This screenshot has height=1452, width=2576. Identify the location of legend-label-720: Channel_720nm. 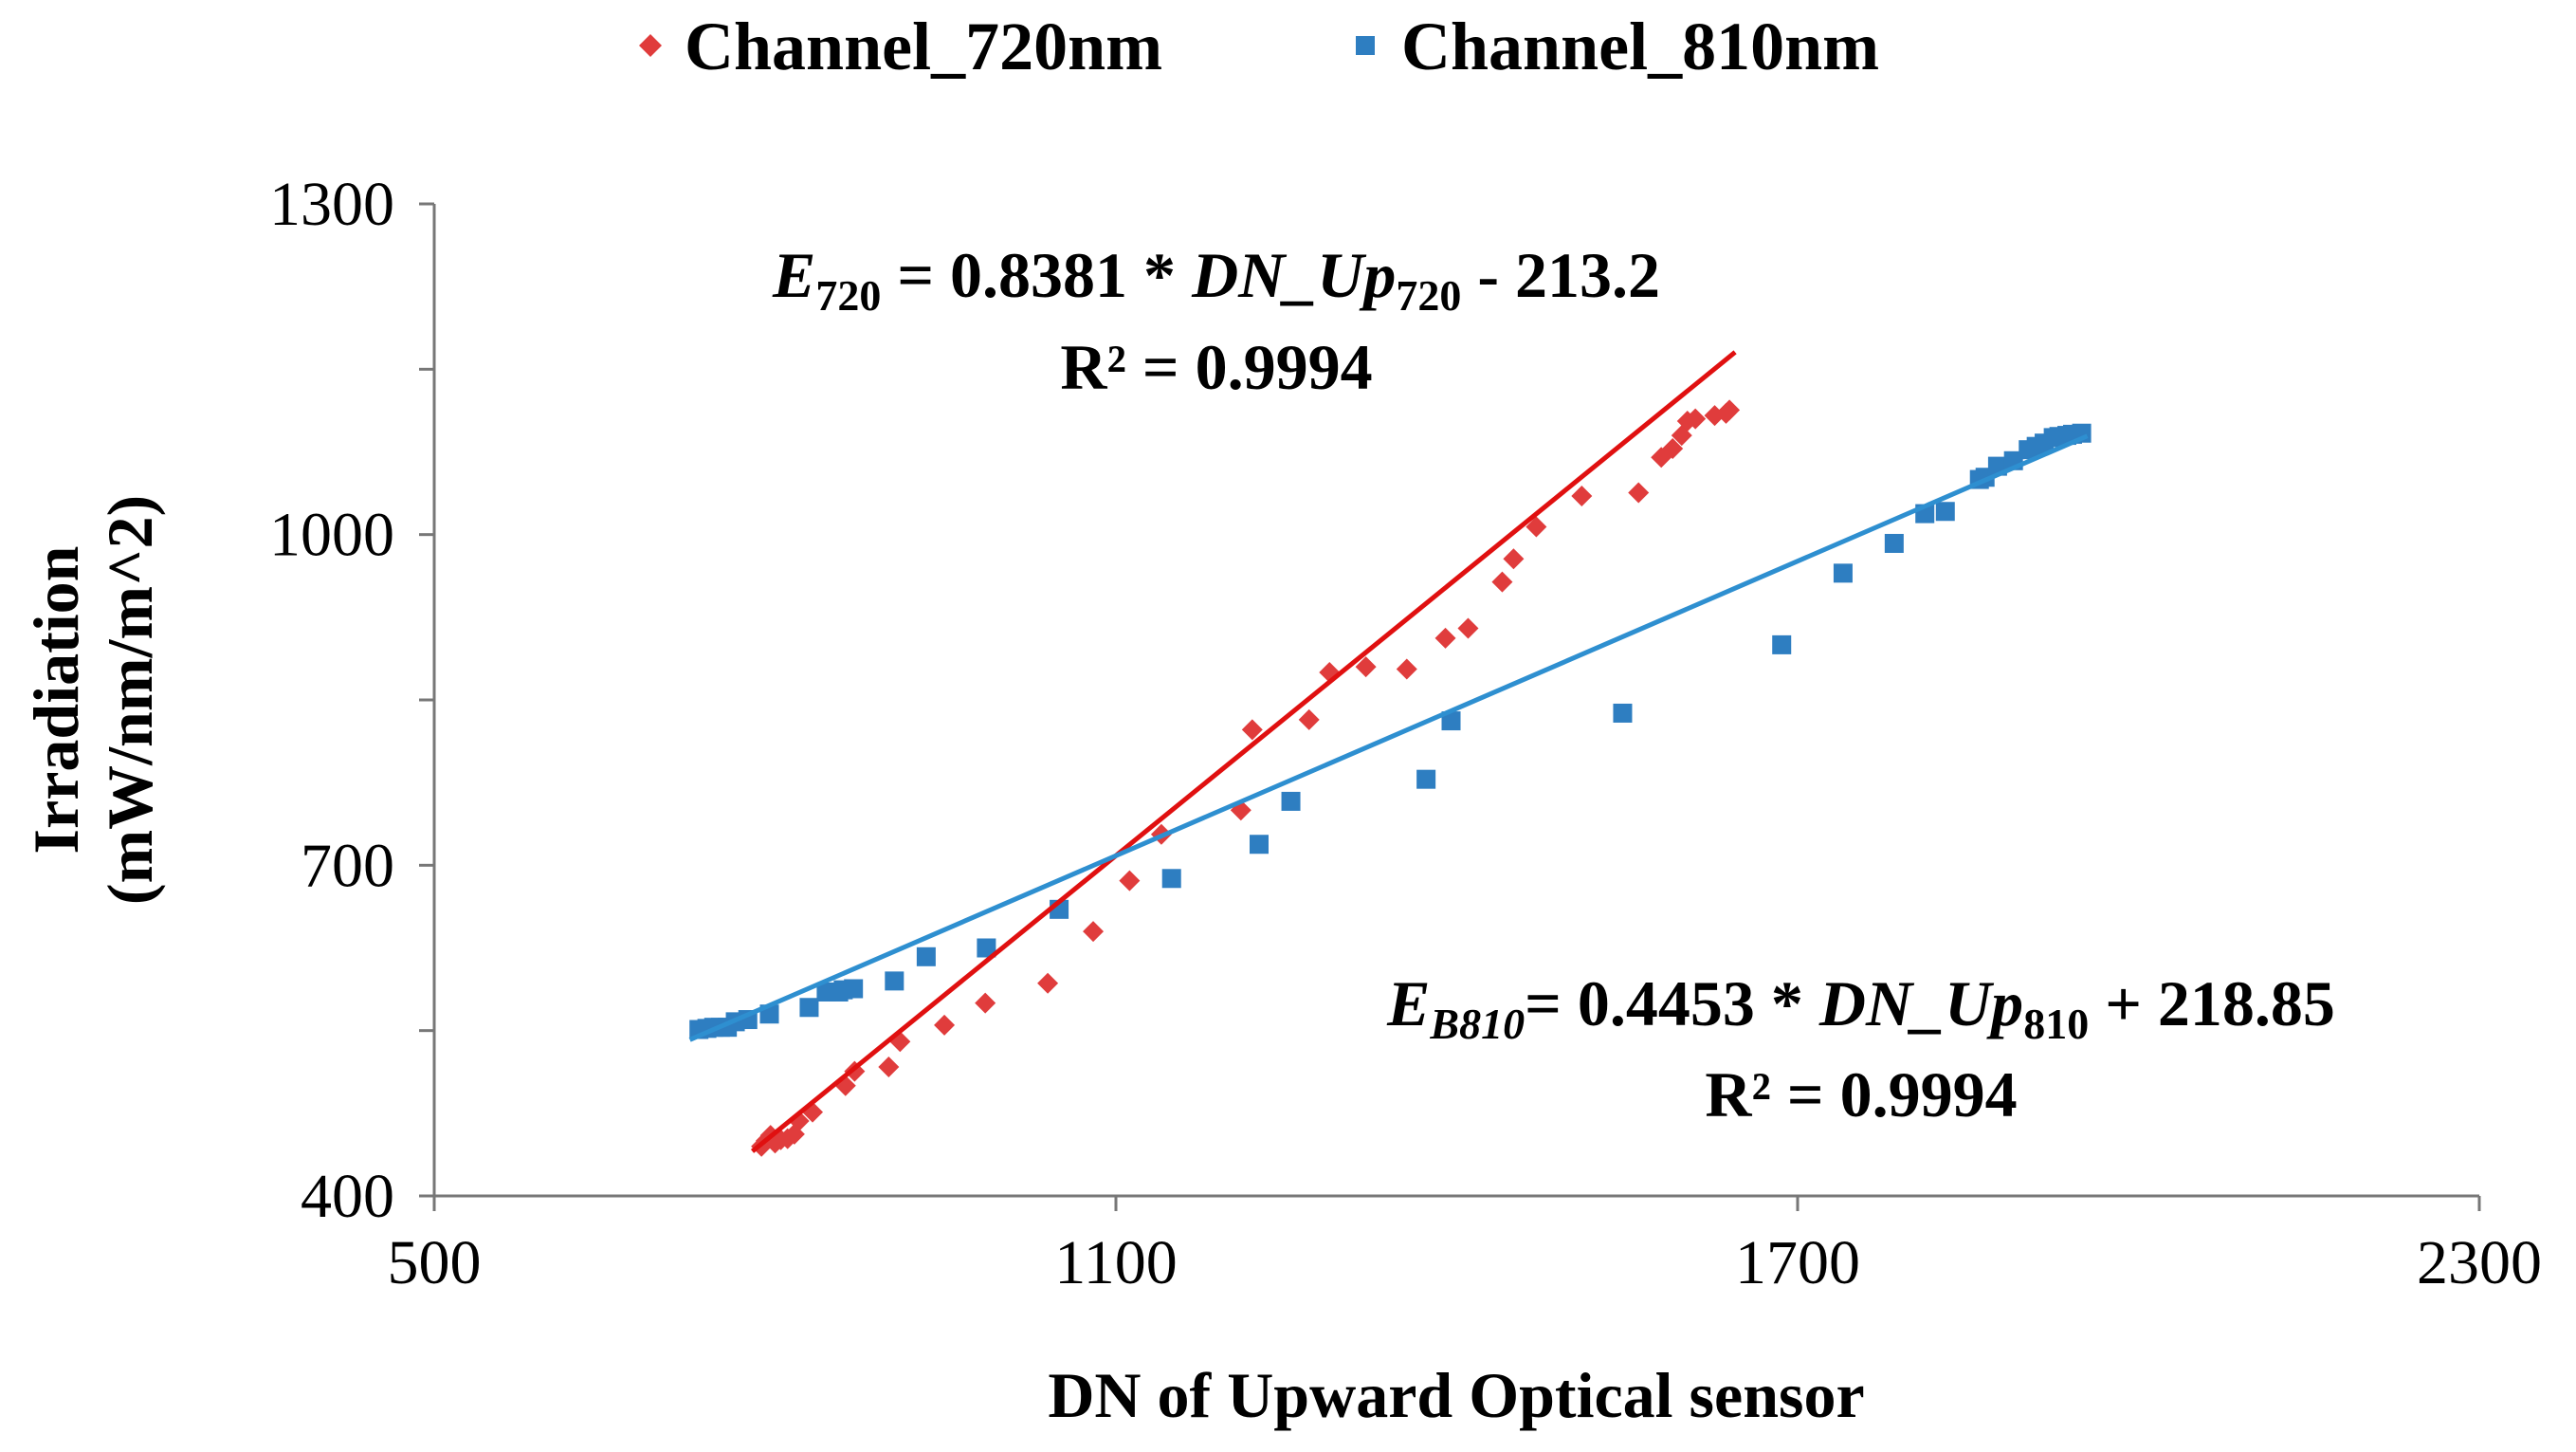
(923, 46).